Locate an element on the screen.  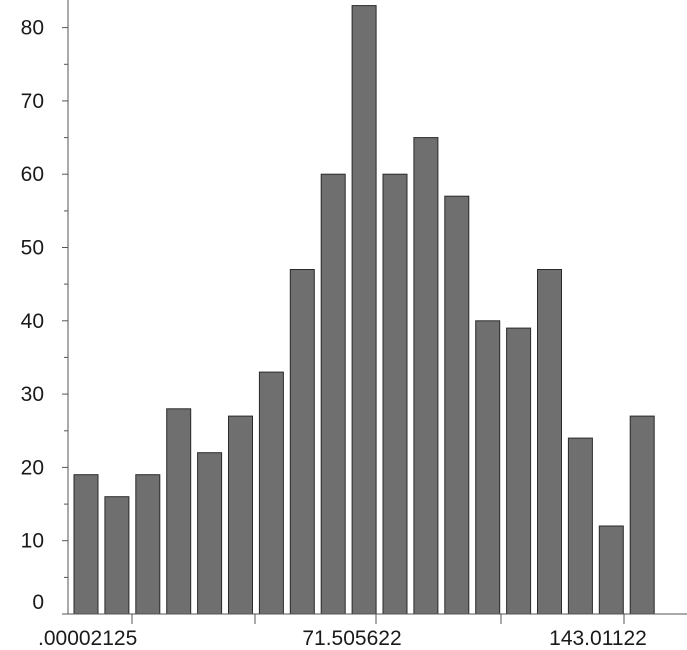
y-tick-label: 10 is located at coordinates (32, 541).